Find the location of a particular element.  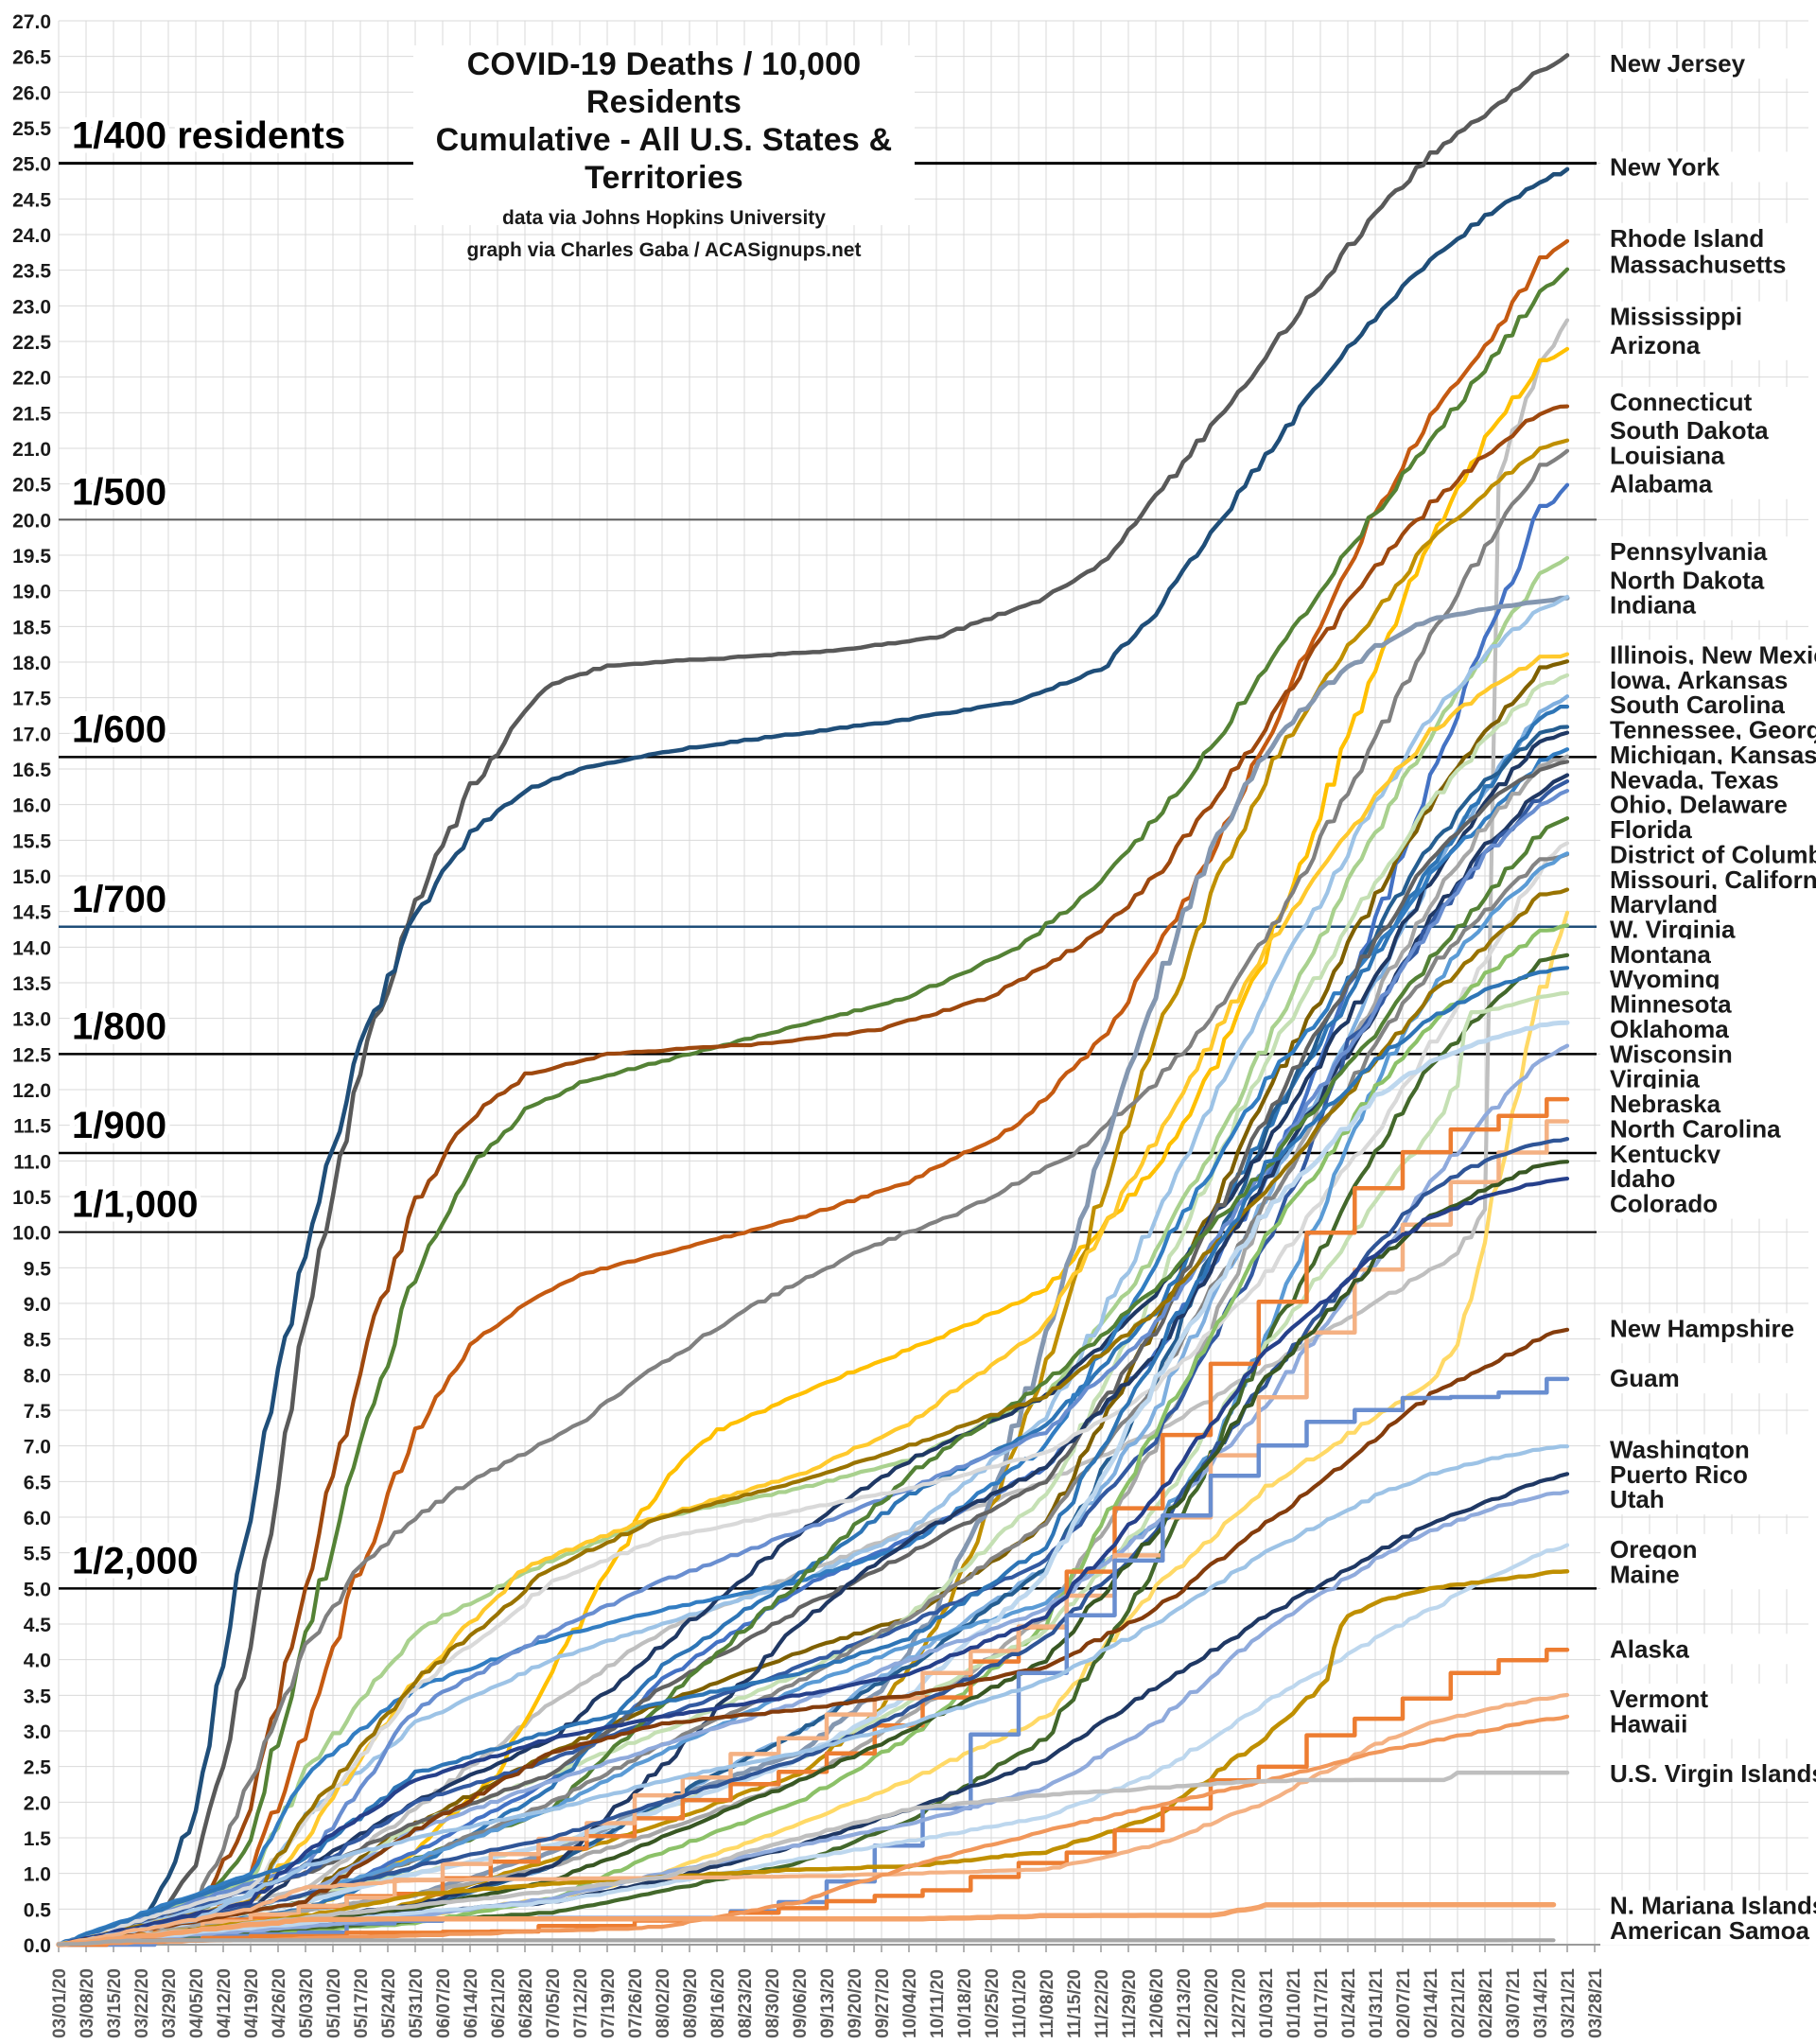

series-end-label-illinois-new-mexico: Illinois, New Mexico is located at coordinates (1713, 654).